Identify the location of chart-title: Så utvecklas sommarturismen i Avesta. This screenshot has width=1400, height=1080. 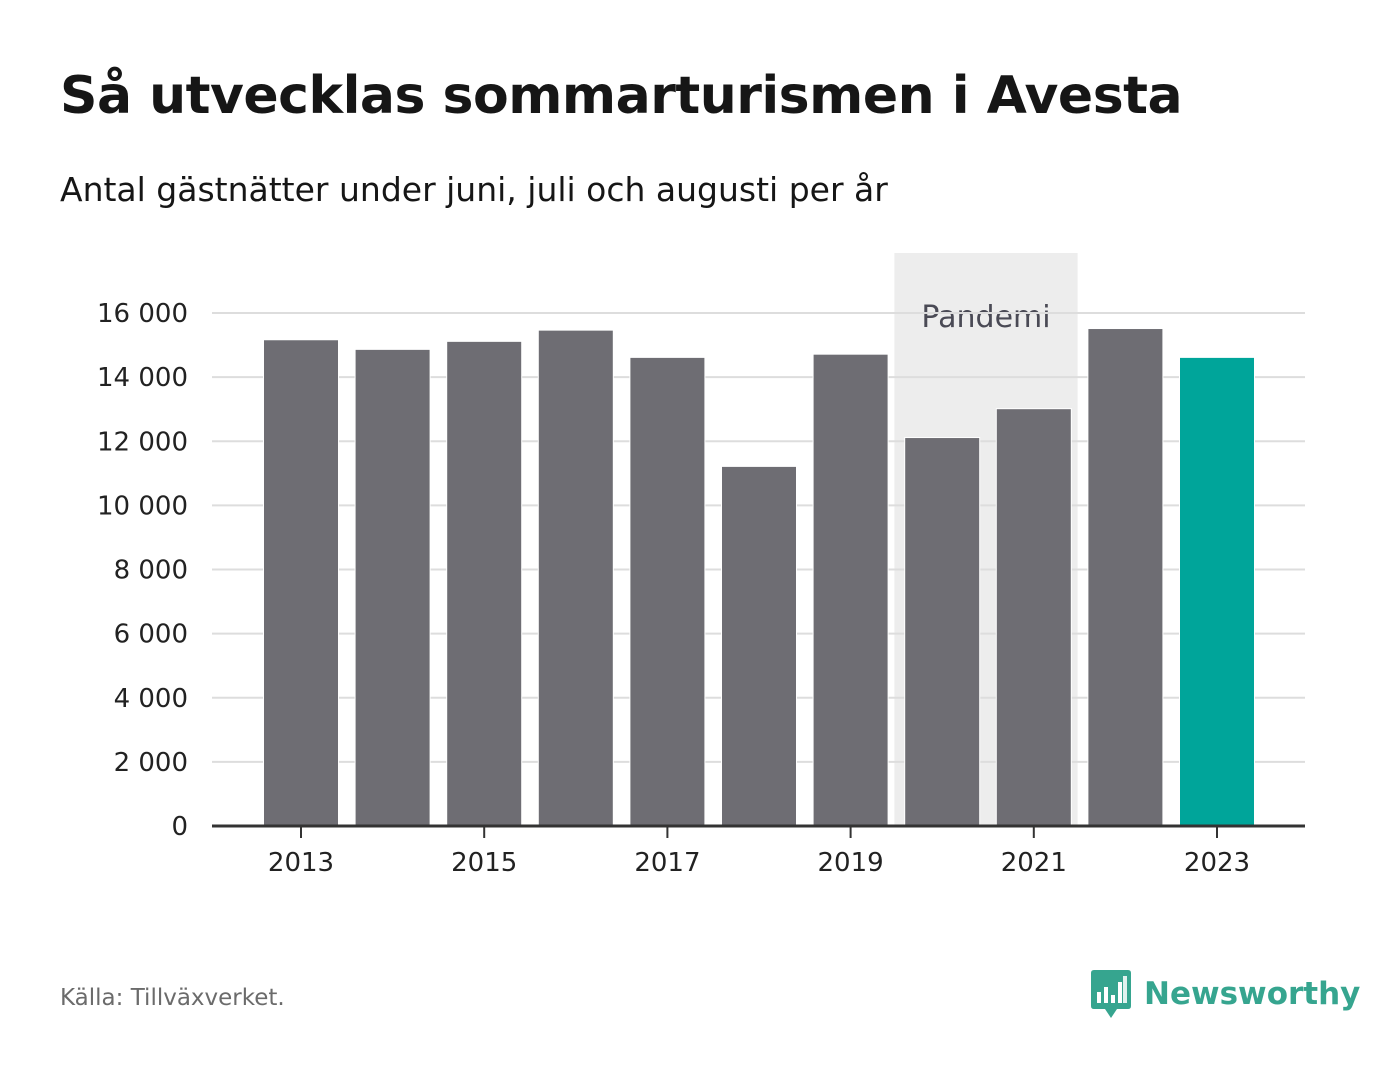
(621, 96).